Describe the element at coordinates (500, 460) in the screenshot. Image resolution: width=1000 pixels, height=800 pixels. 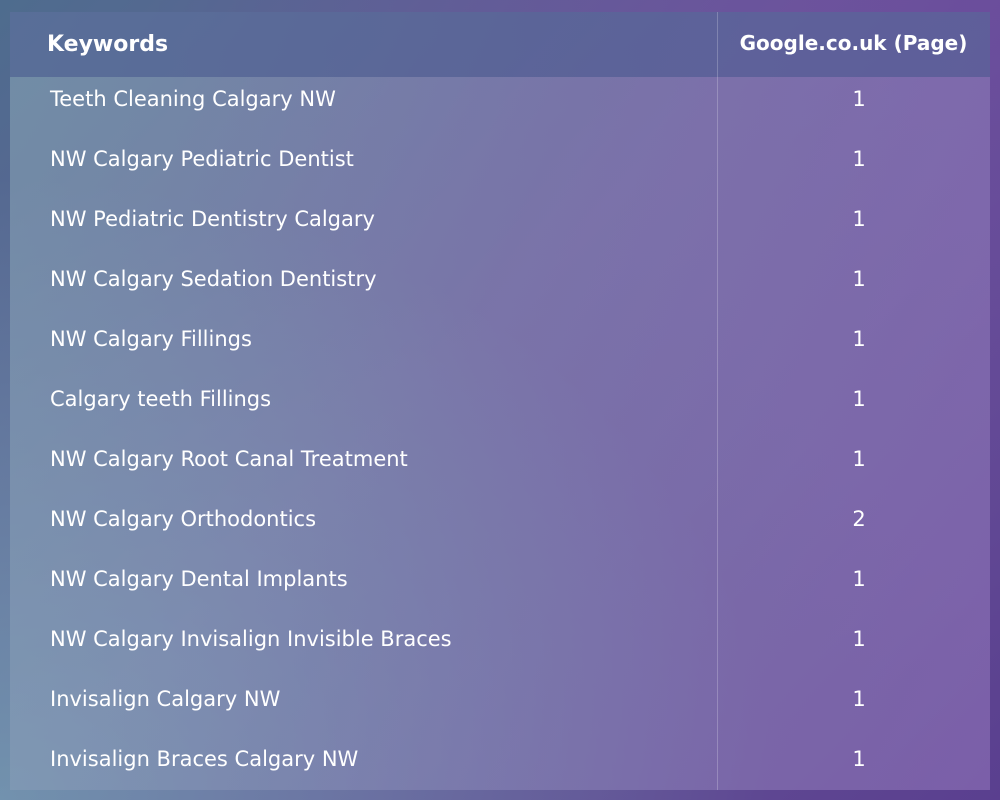
I see `table-row: NW Calgary Root Canal Treatment 1` at that location.